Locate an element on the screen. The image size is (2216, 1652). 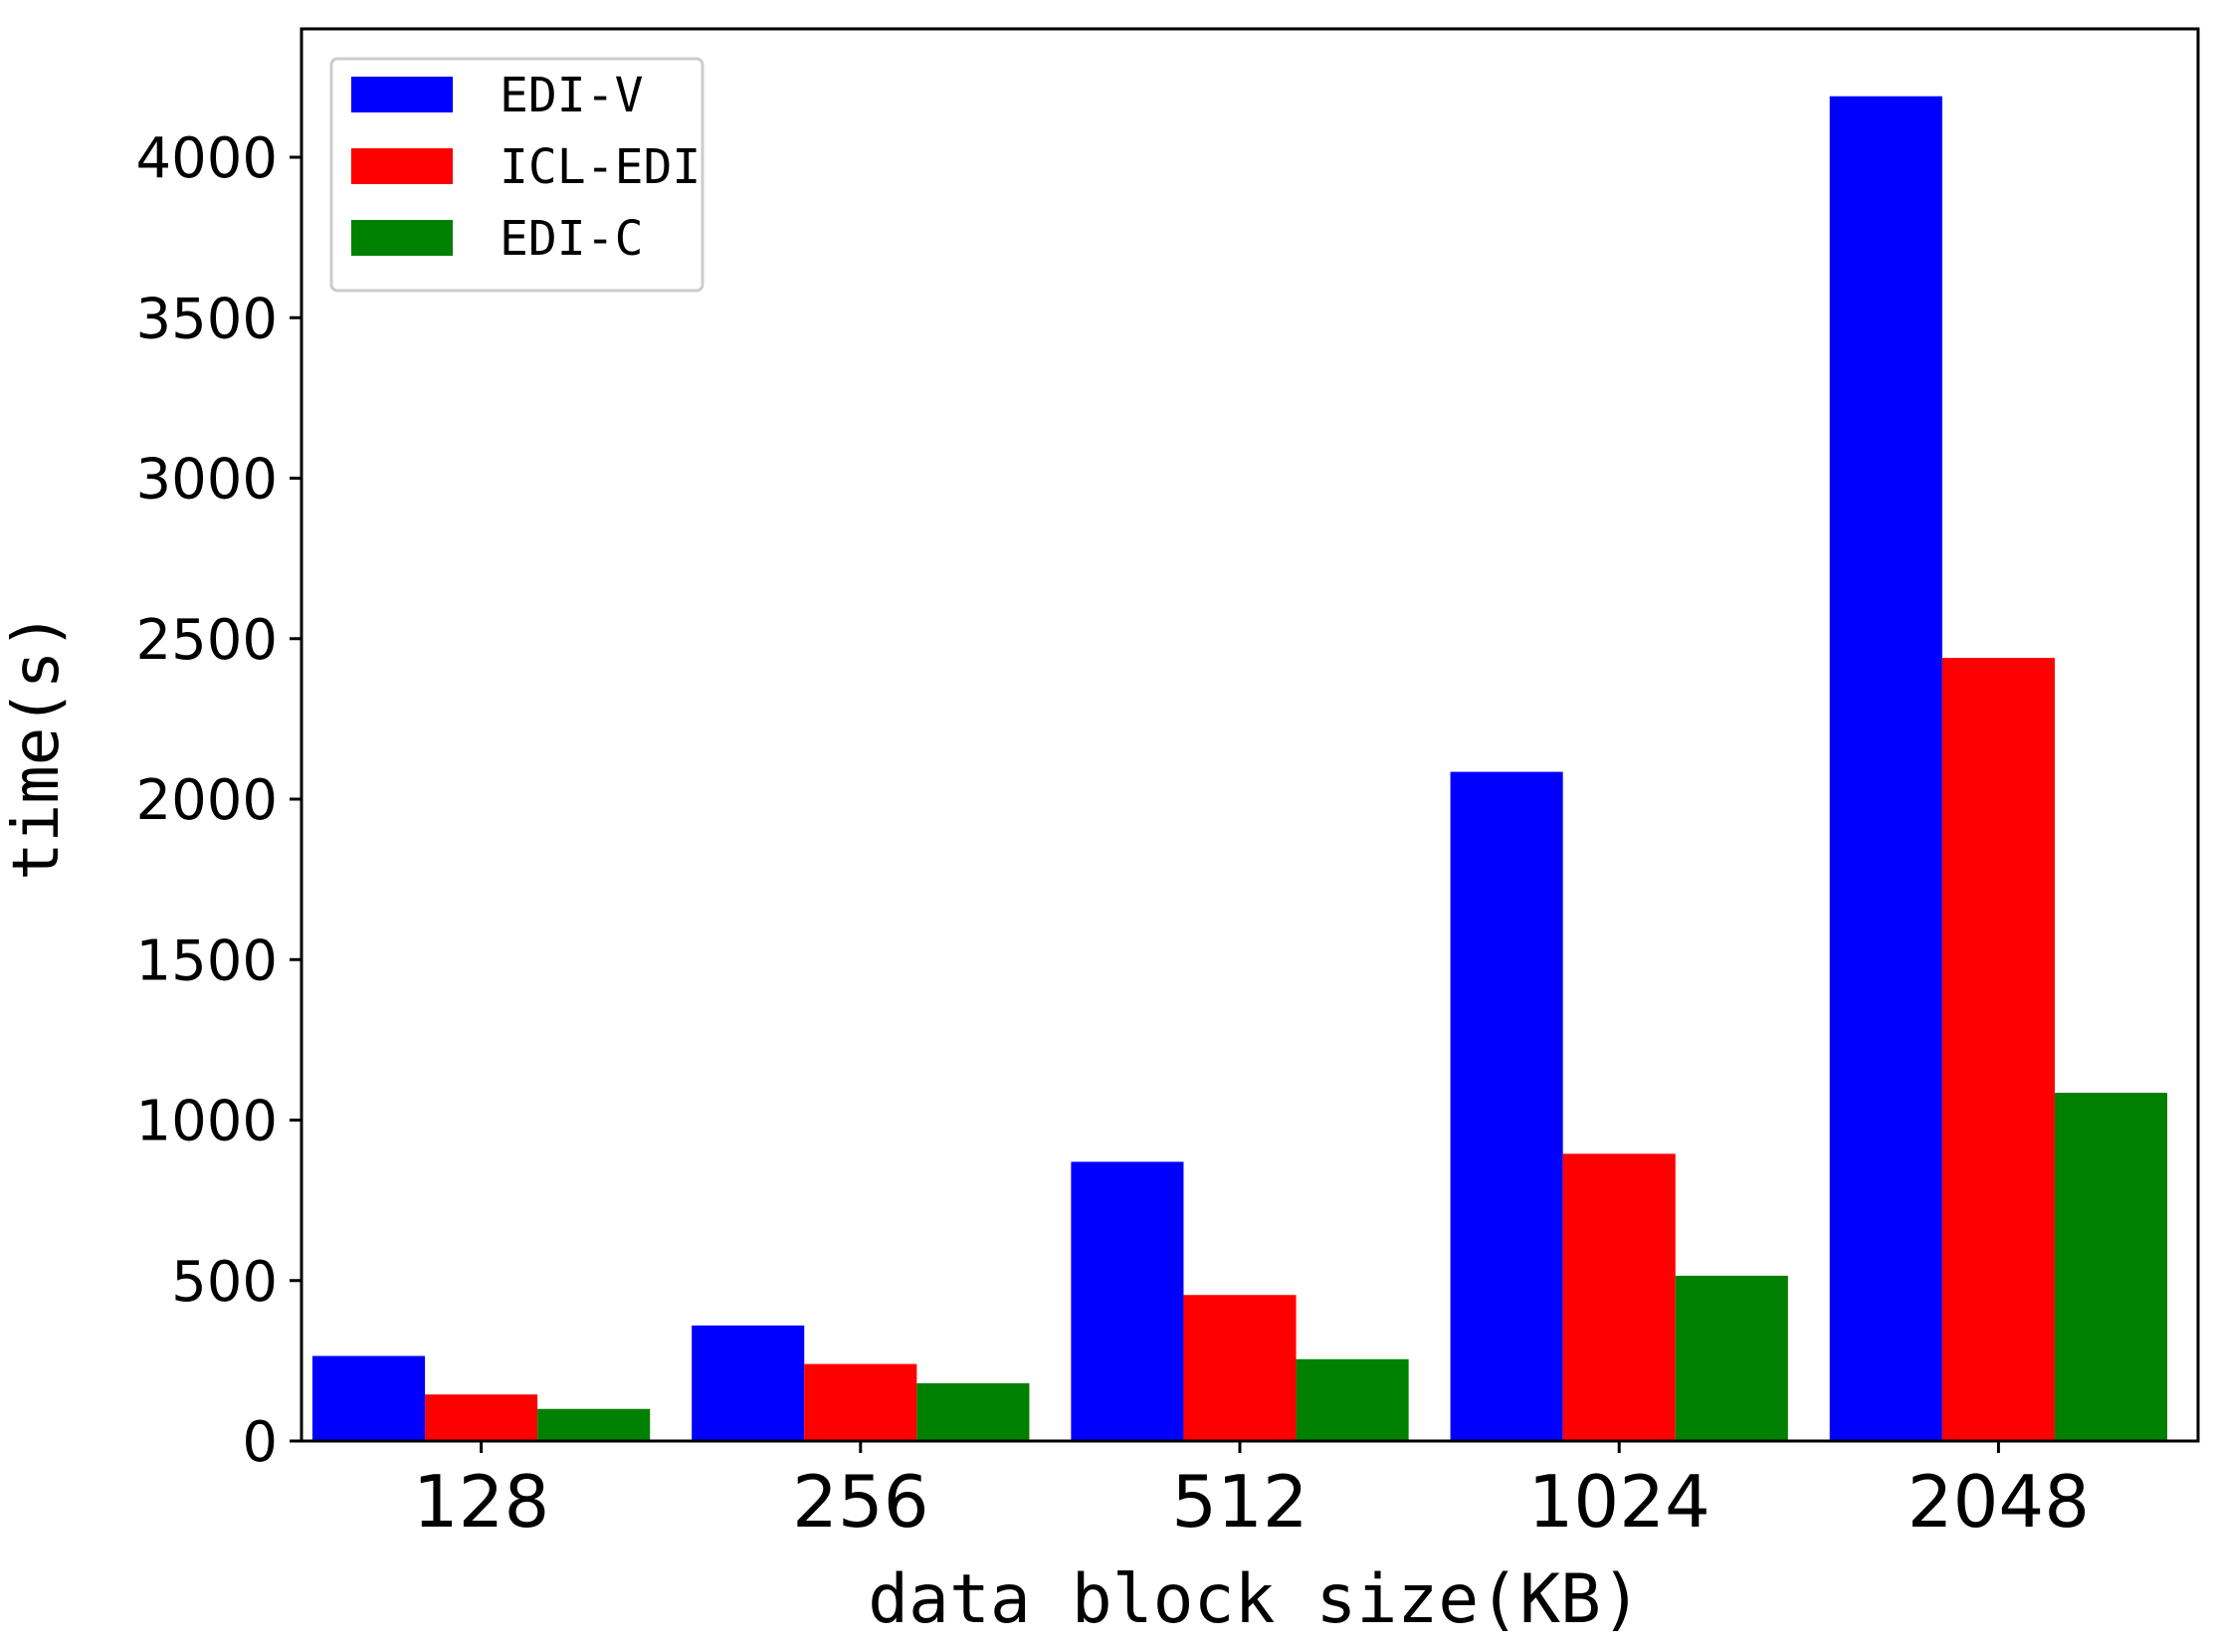
legend-label-edi-v: EDI-V is located at coordinates (572, 95).